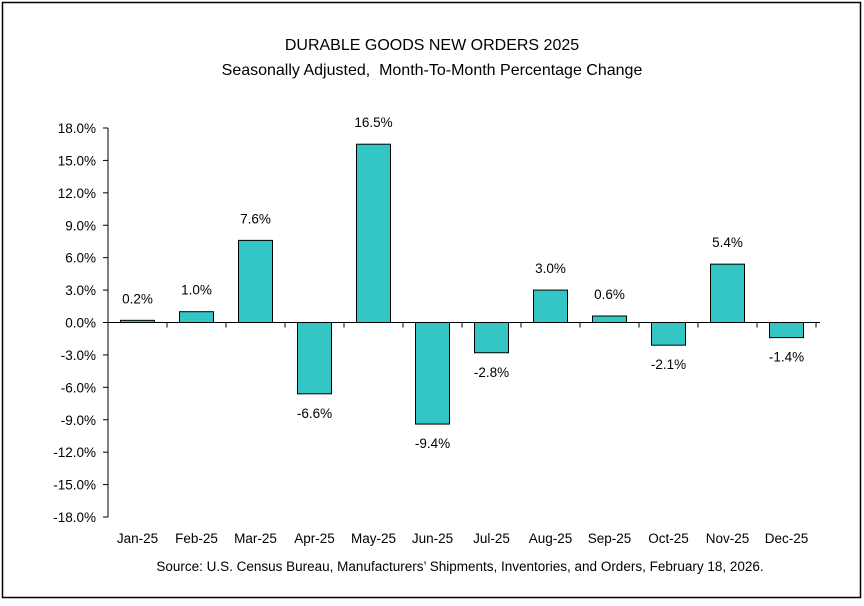  I want to click on data-label: -9.4%, so click(432, 443).